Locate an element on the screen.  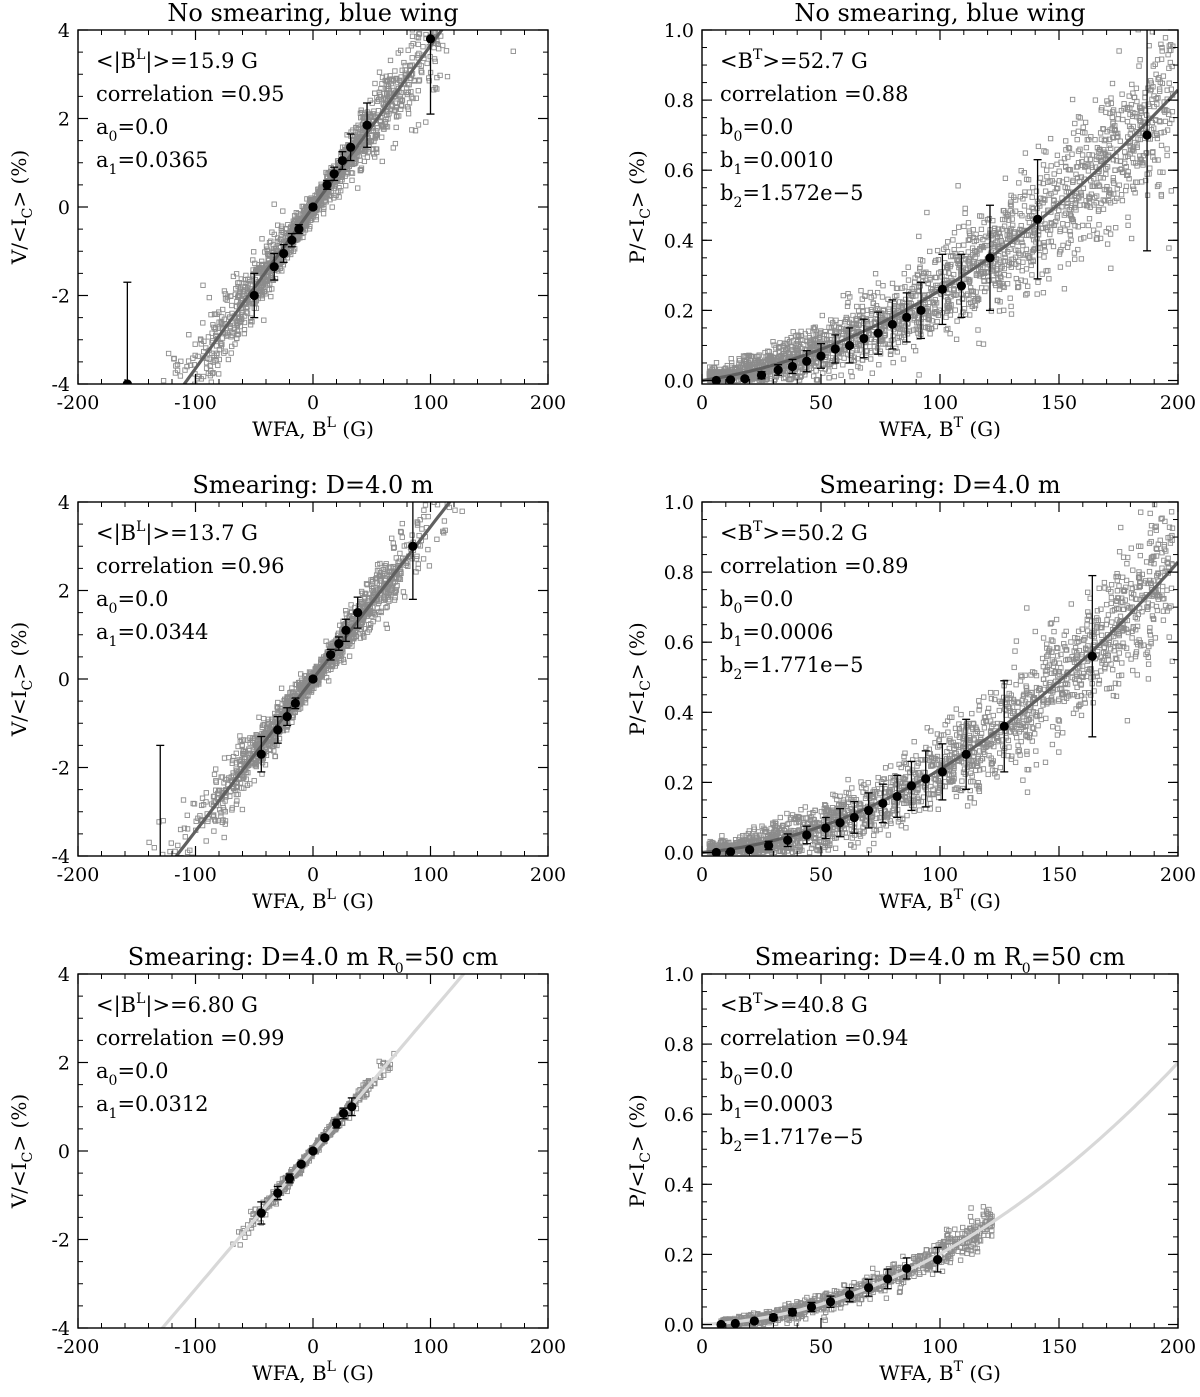
y-tick-label: 0.0 is located at coordinates (679, 381).